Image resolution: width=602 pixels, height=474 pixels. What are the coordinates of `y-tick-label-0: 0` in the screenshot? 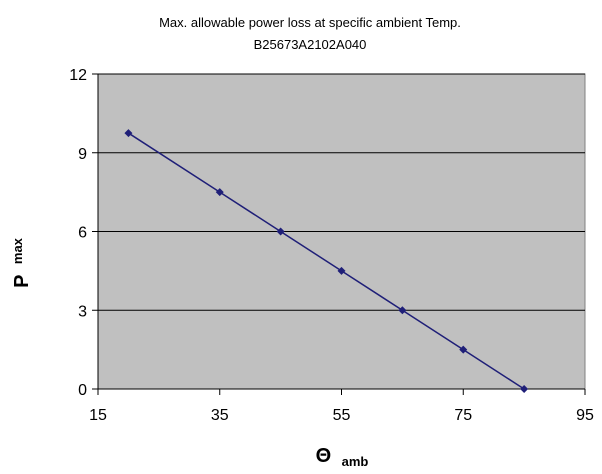 It's located at (82, 390).